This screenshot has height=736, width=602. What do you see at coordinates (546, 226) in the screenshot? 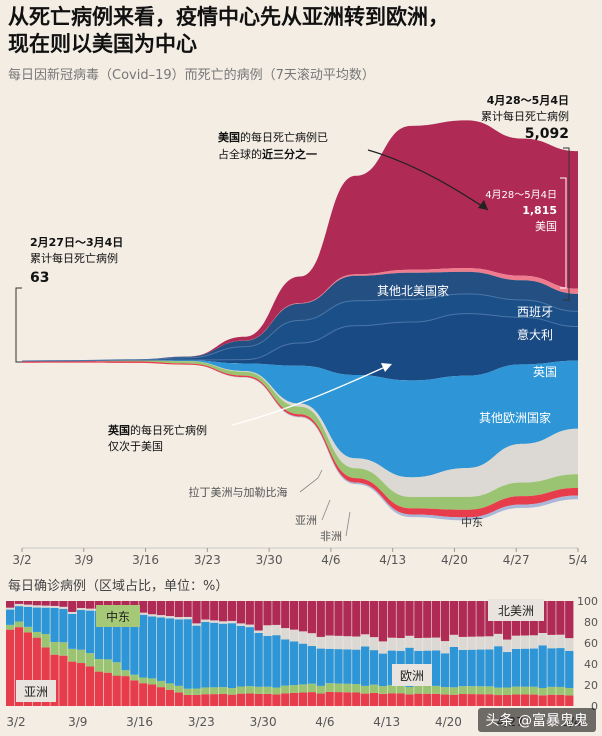
I see `us-name: 美国` at bounding box center [546, 226].